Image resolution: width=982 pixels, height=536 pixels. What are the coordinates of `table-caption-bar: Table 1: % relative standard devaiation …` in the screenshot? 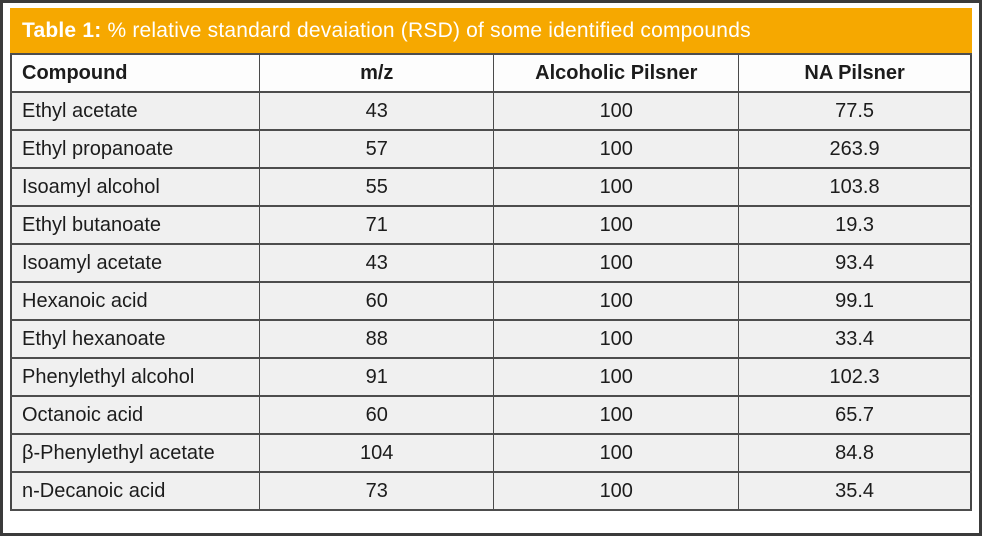 It's located at (491, 30).